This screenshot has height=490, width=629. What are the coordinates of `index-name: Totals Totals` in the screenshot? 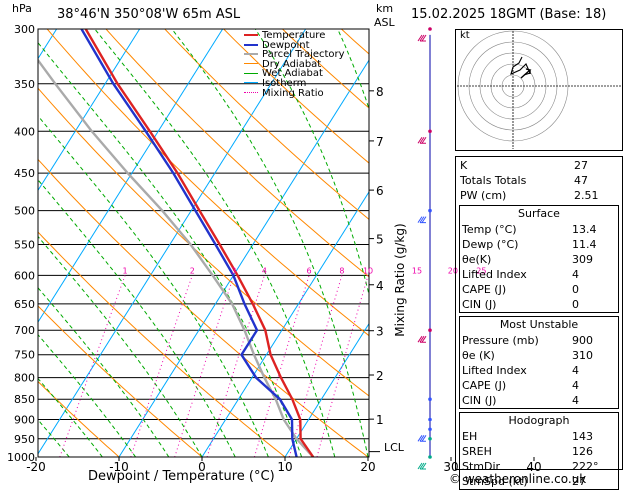 It's located at (493, 180).